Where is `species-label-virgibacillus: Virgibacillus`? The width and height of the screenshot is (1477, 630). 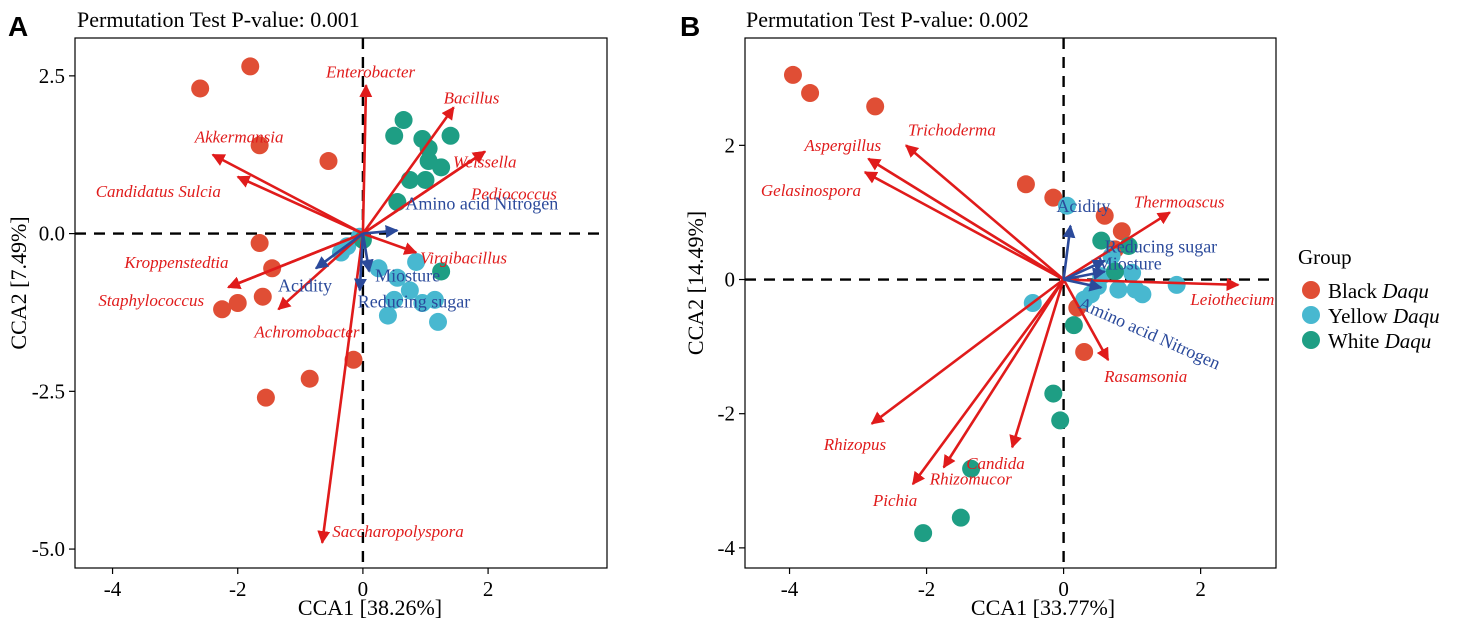 species-label-virgibacillus: Virgibacillus is located at coordinates (463, 258).